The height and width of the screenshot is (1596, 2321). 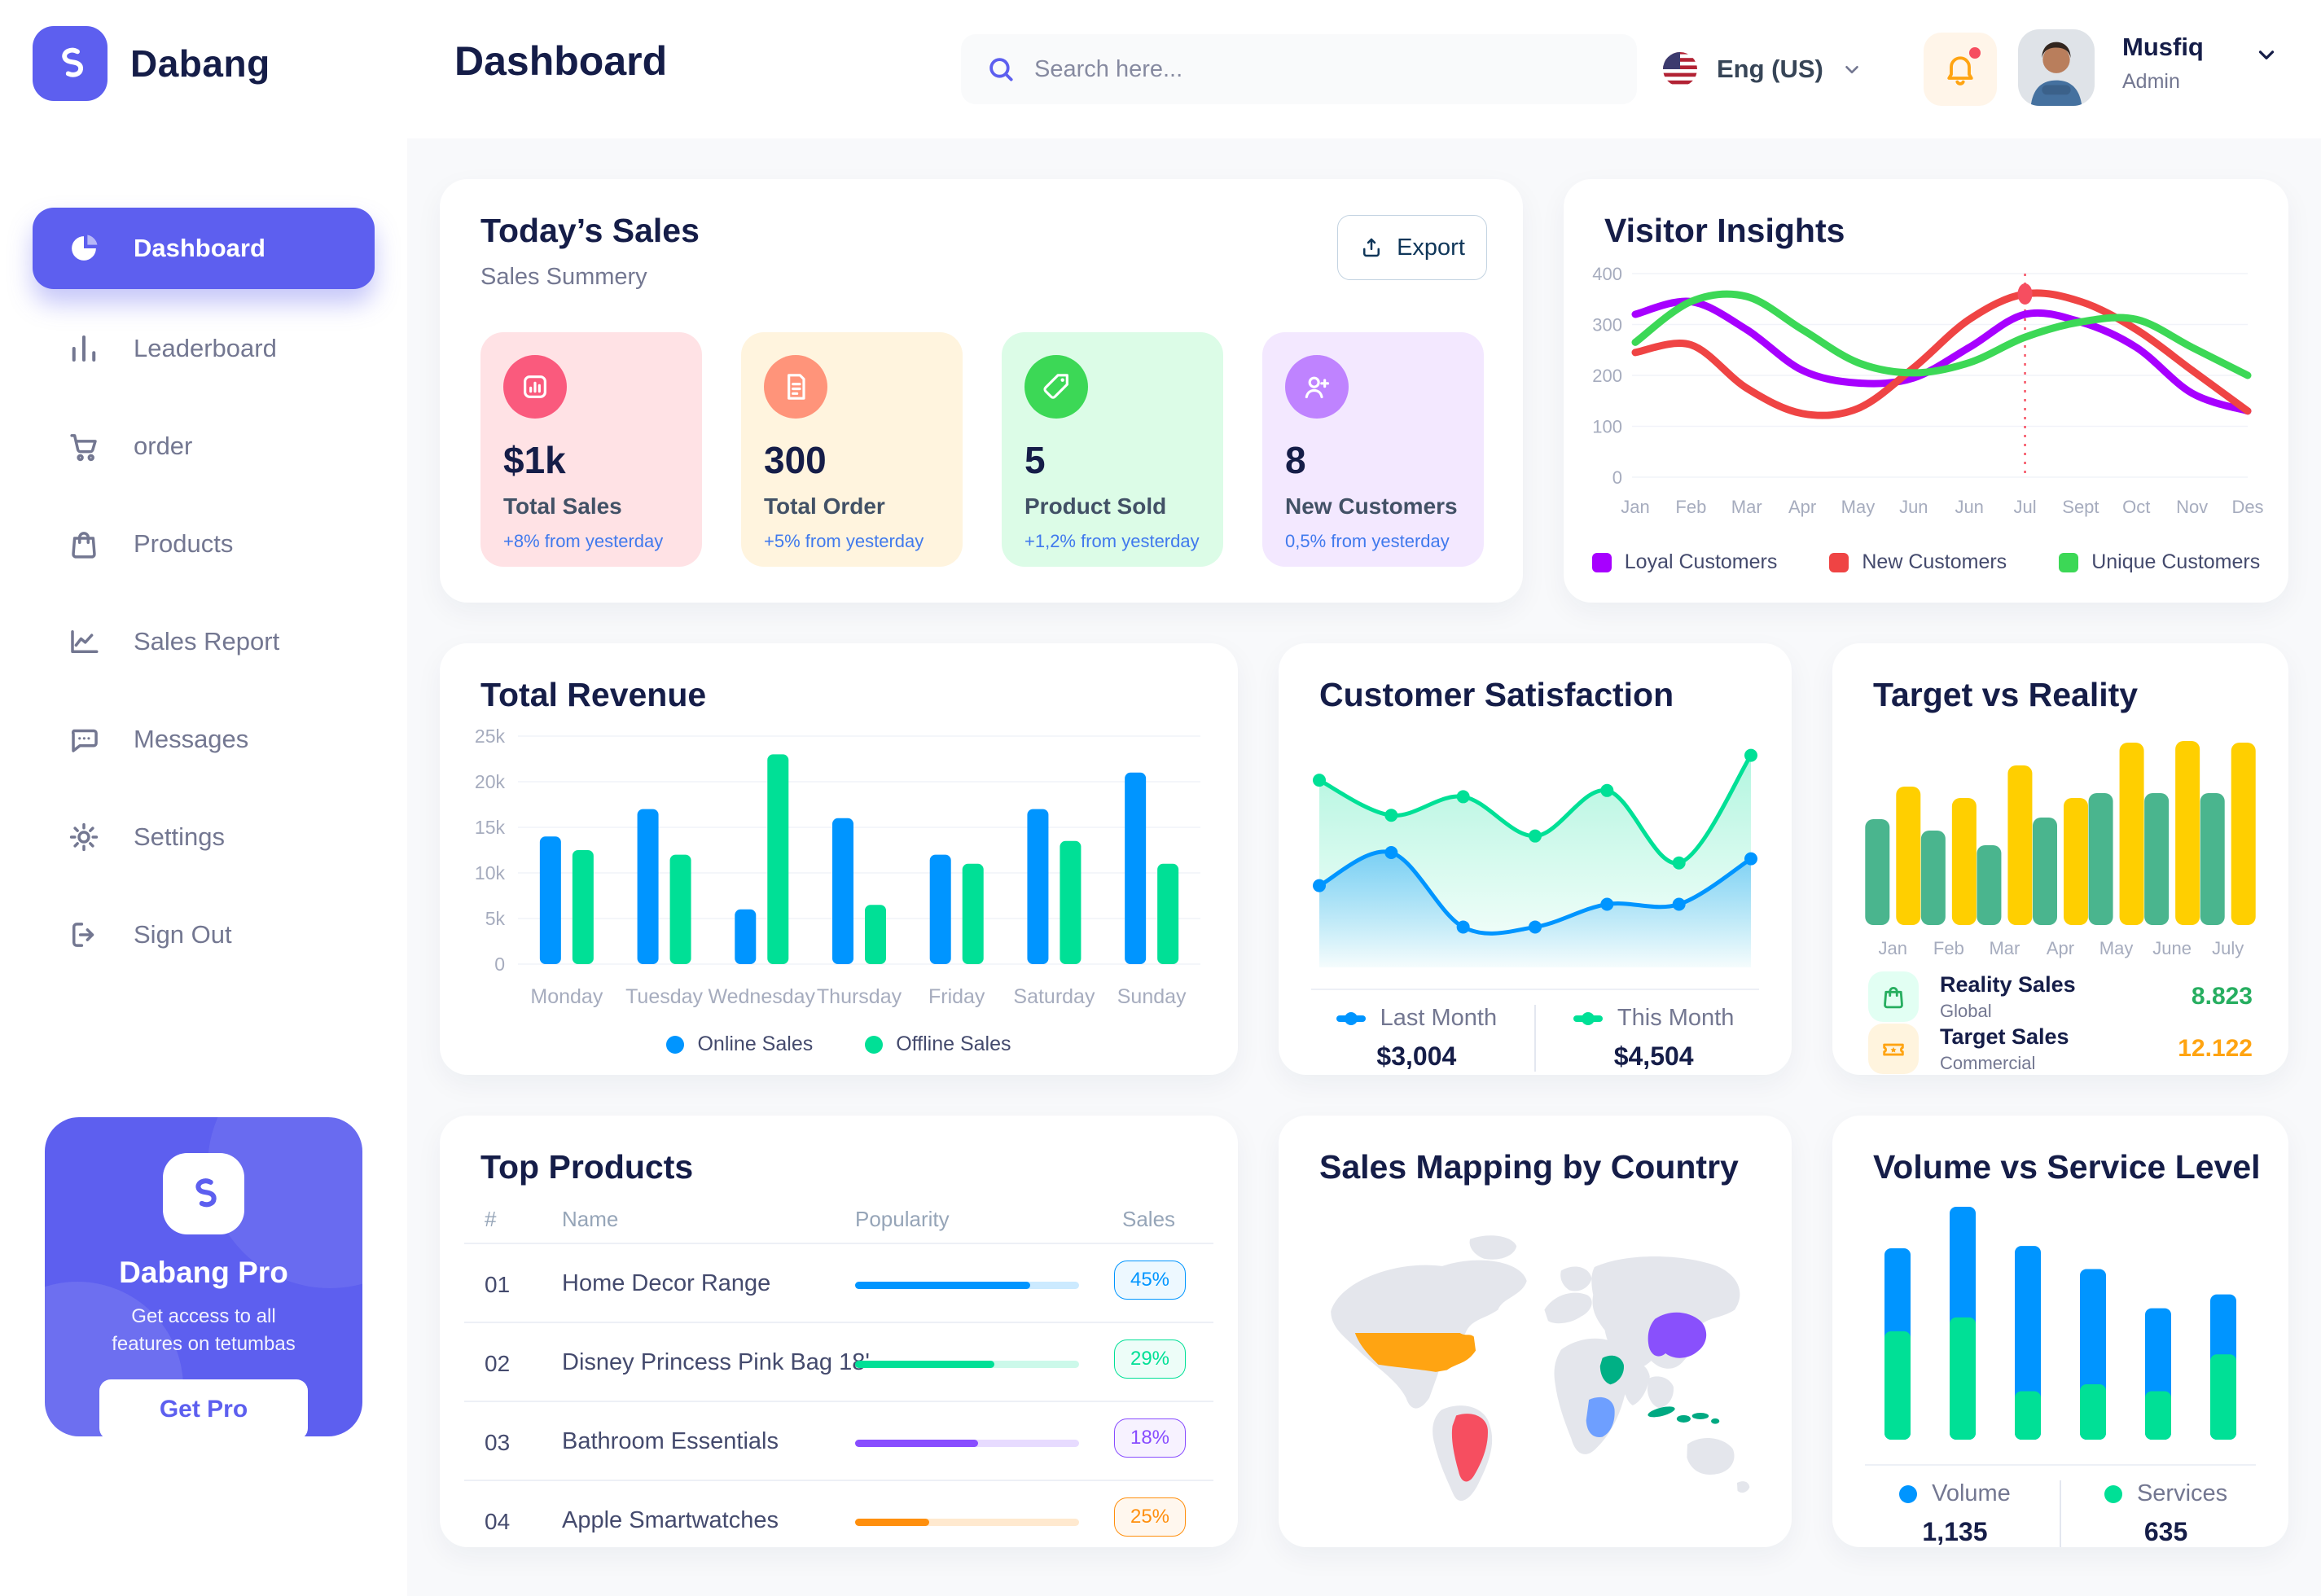 What do you see at coordinates (2004, 1036) in the screenshot?
I see `legend-title: Target Sales` at bounding box center [2004, 1036].